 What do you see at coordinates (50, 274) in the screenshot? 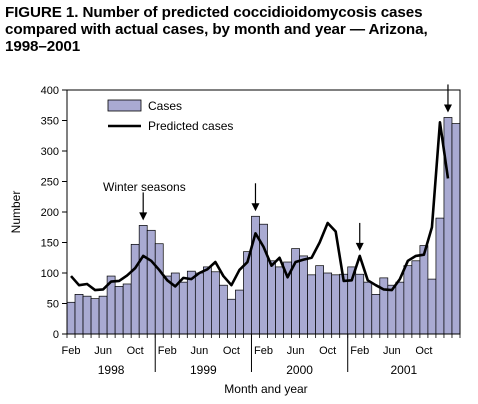
I see `y-tick-label: 100` at bounding box center [50, 274].